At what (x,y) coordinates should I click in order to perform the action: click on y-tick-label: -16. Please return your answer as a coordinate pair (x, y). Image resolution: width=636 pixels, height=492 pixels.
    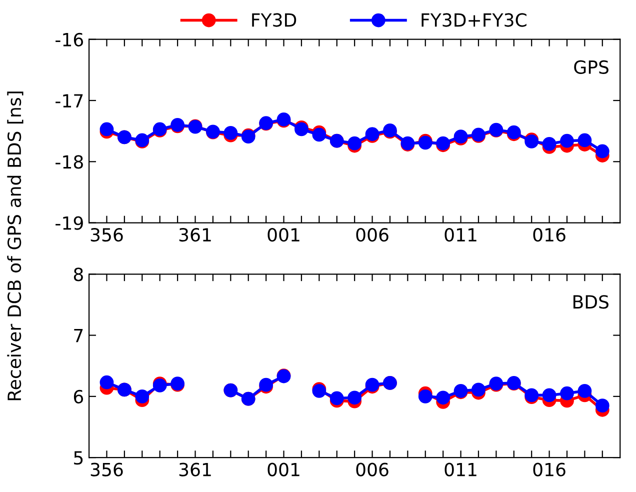
    Looking at the image, I should click on (70, 39).